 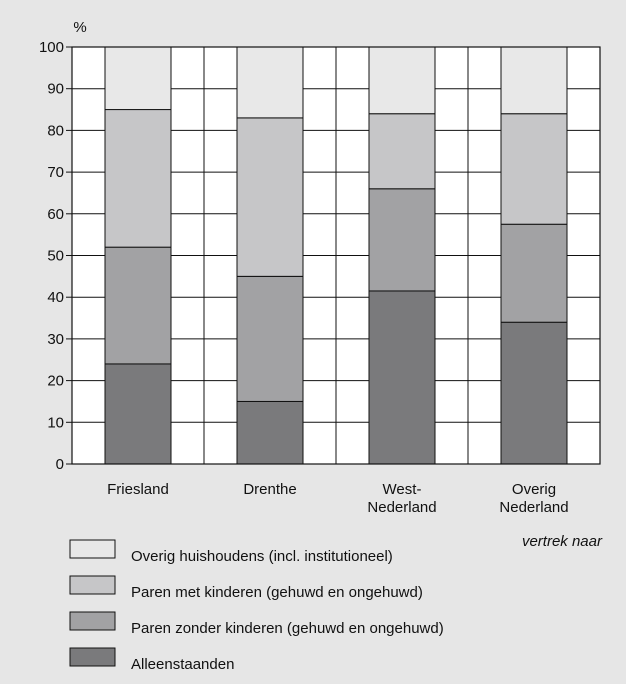 I want to click on legend-label: Alleenstaanden, so click(x=182, y=664).